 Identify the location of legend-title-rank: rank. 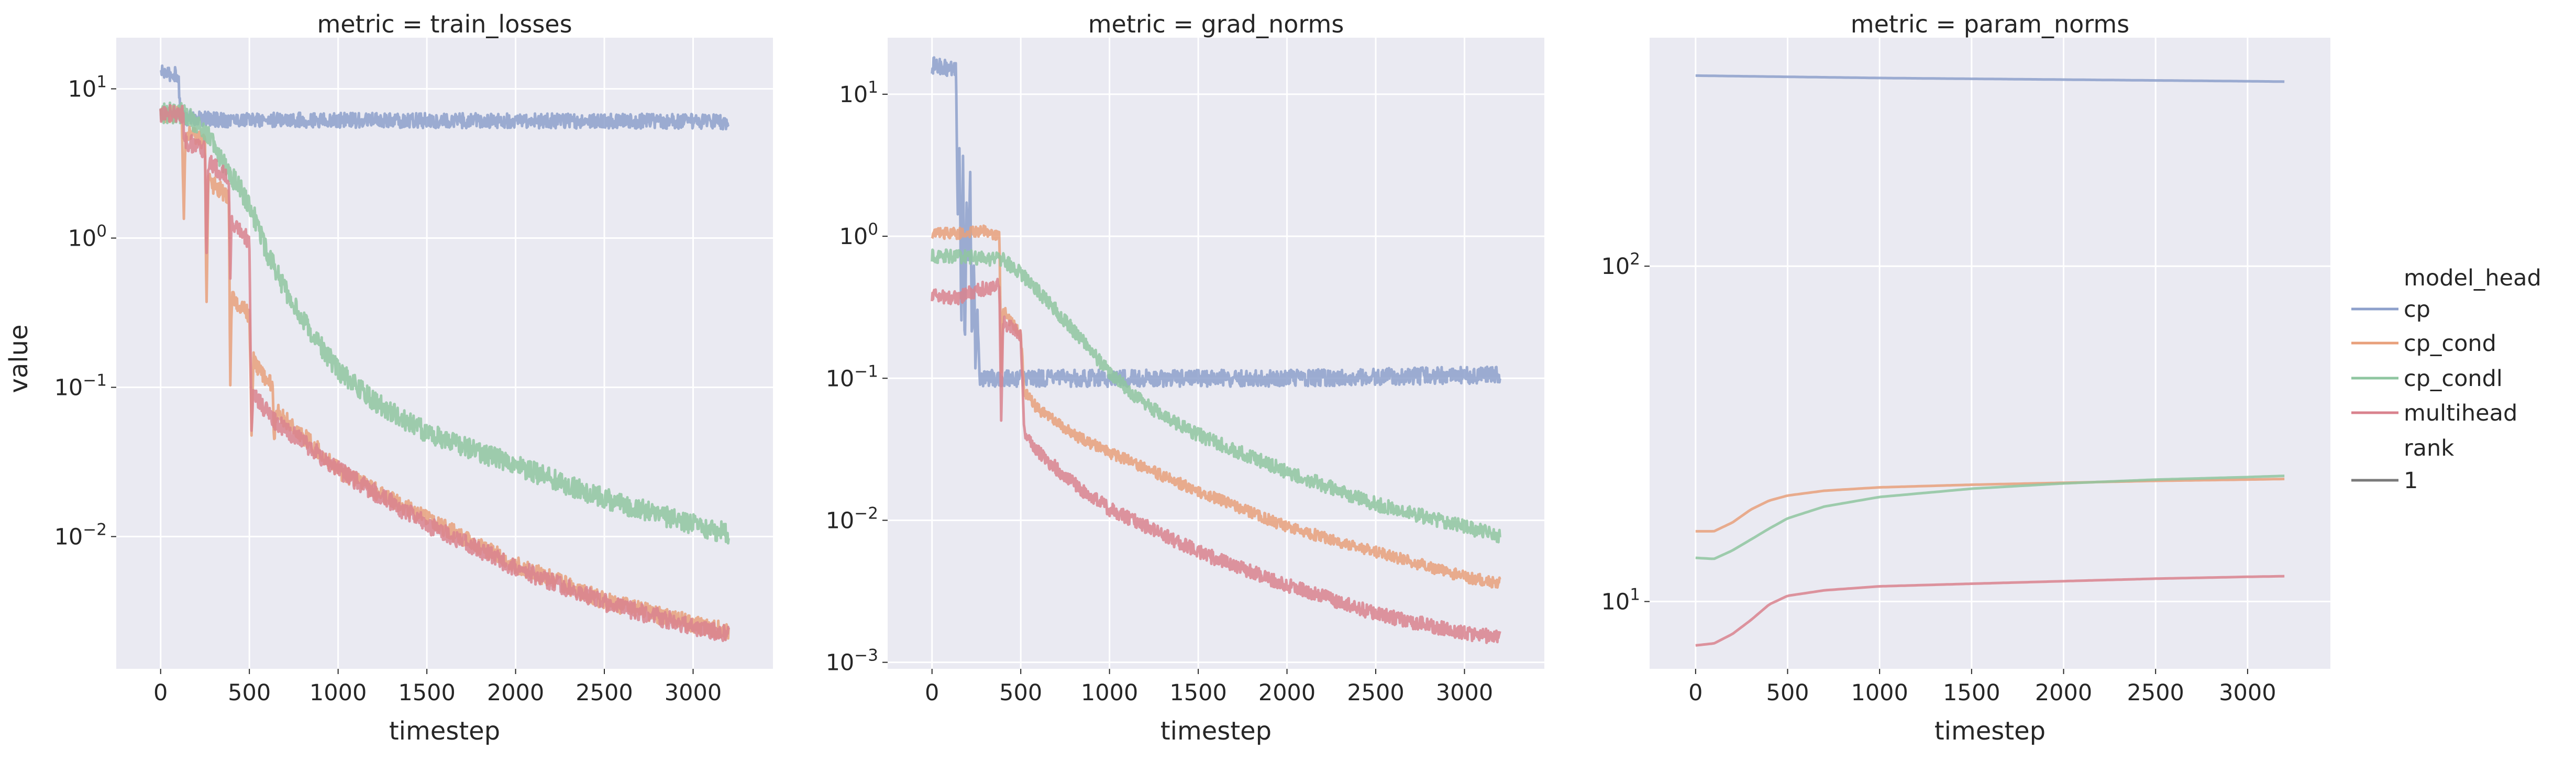
(2429, 448).